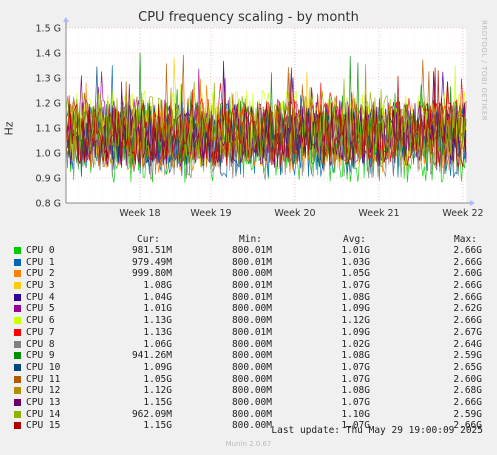 The image size is (497, 455). What do you see at coordinates (157, 402) in the screenshot?
I see `legend-cur-value: 1.15G` at bounding box center [157, 402].